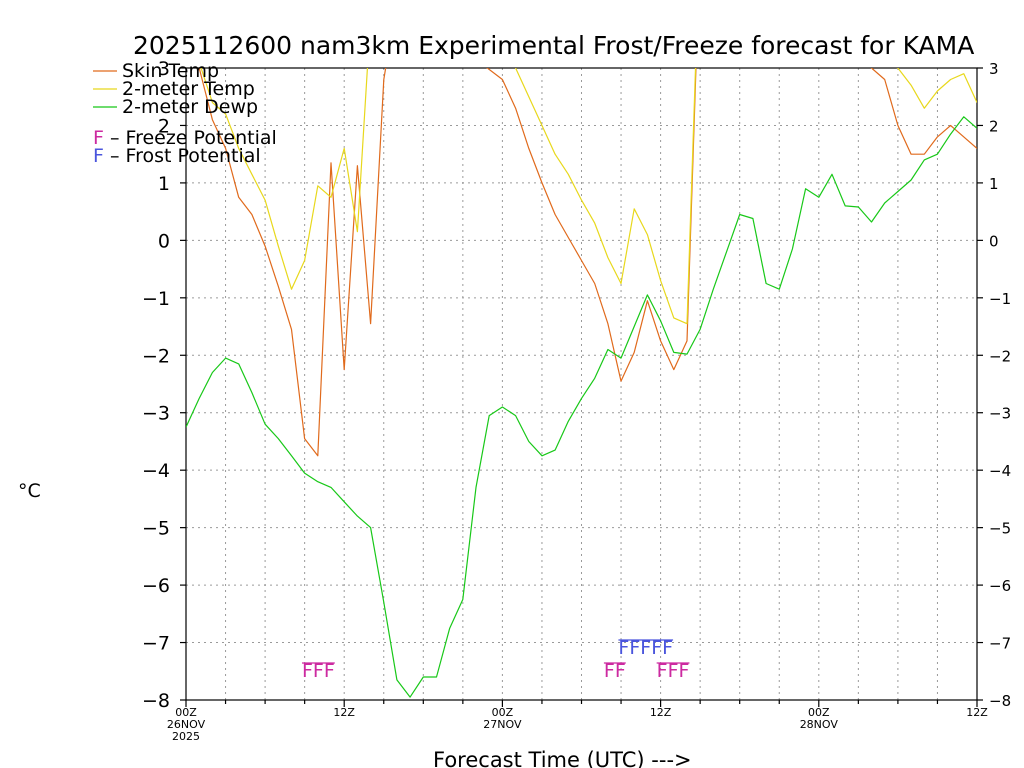  What do you see at coordinates (615, 671) in the screenshot?
I see `freeze-marker: FF` at bounding box center [615, 671].